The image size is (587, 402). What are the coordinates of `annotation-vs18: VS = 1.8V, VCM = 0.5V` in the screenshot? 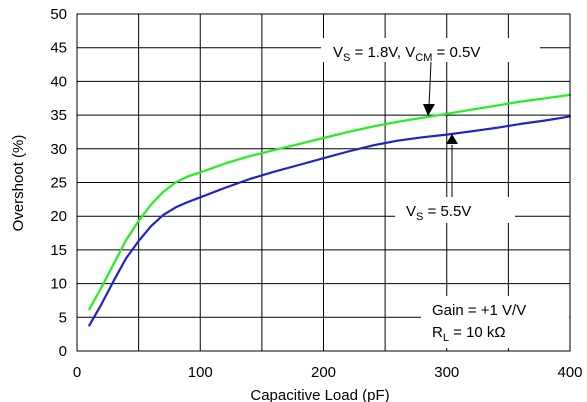 It's located at (406, 54).